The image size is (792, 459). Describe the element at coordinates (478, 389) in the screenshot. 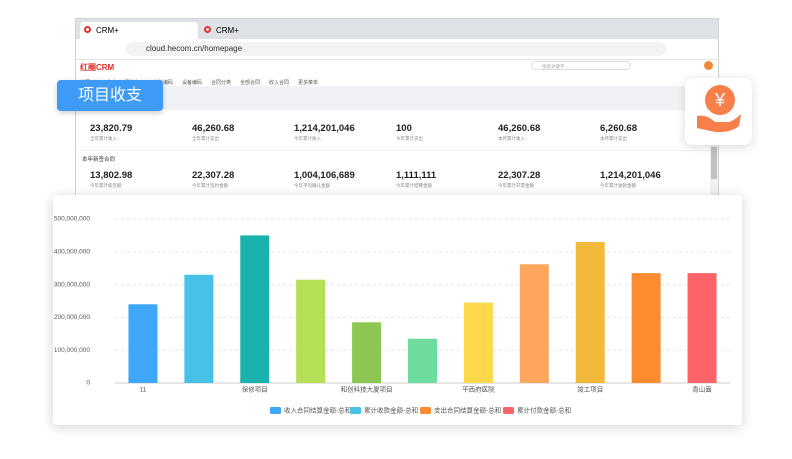

I see `x-tick-label: 平西府医院` at that location.